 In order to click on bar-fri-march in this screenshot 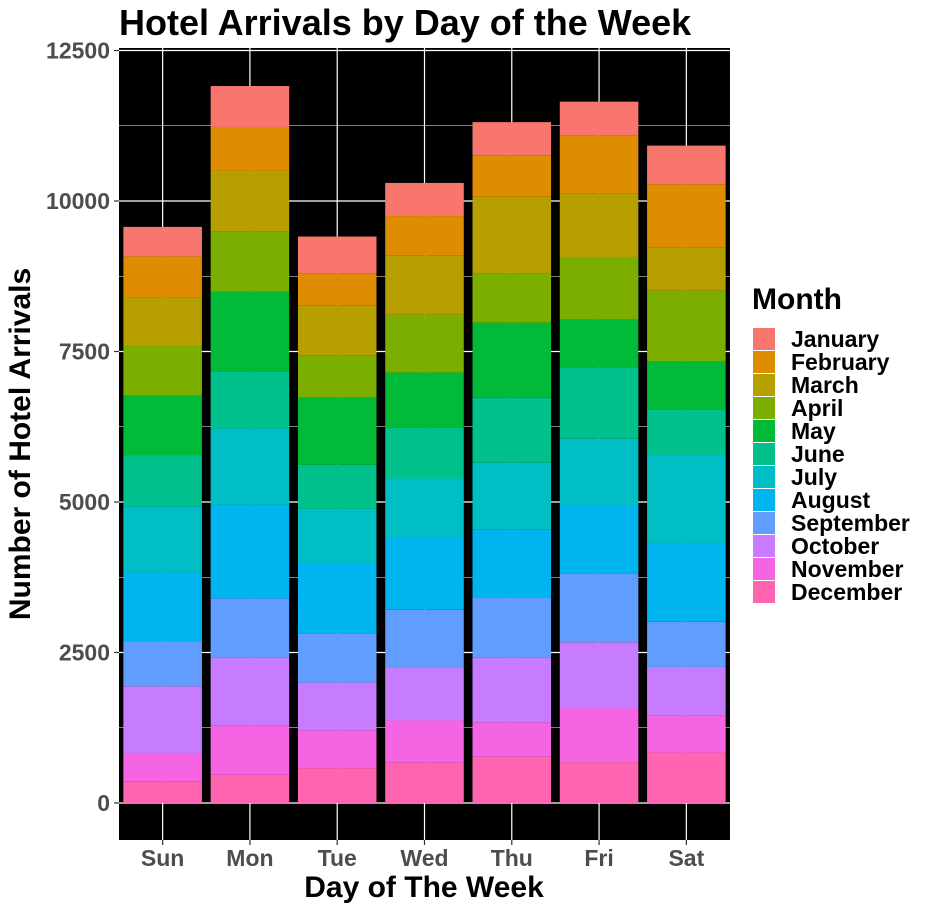, I will do `click(599, 225)`.